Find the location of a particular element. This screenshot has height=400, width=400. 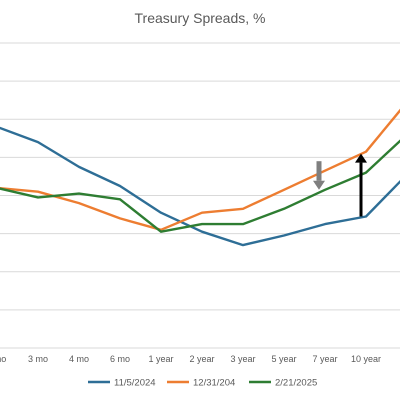

x-tick-label: 4 mo is located at coordinates (79, 359).